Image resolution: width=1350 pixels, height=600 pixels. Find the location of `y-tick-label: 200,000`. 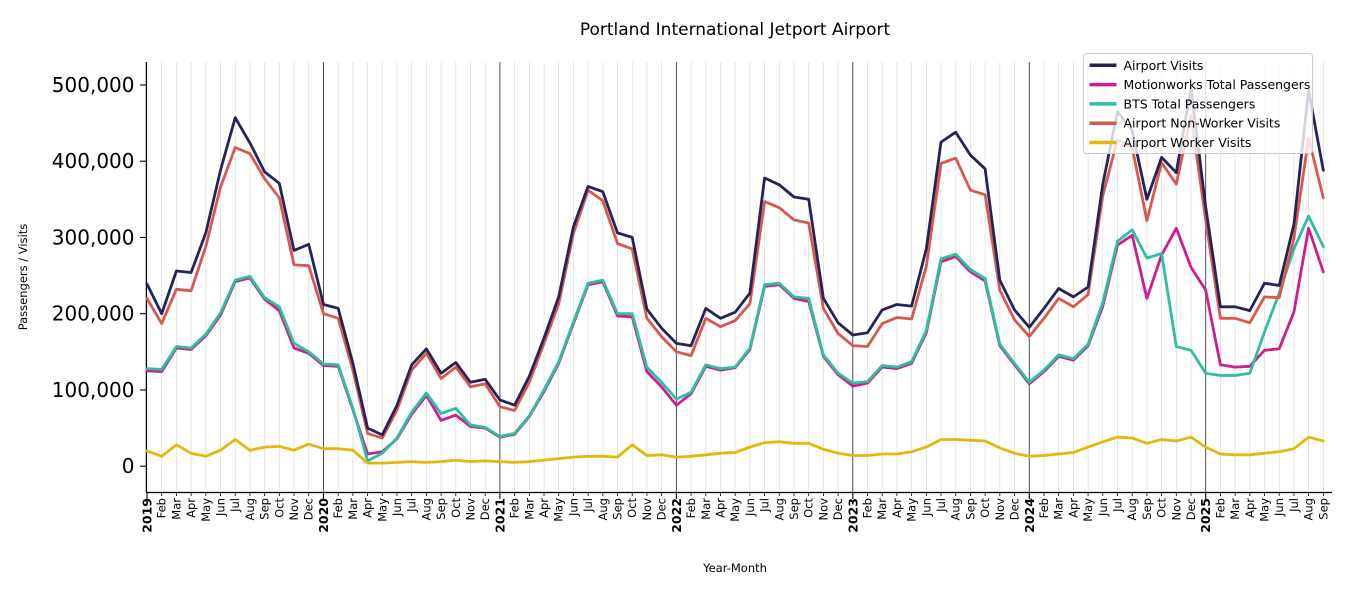

y-tick-label: 200,000 is located at coordinates (93, 314).